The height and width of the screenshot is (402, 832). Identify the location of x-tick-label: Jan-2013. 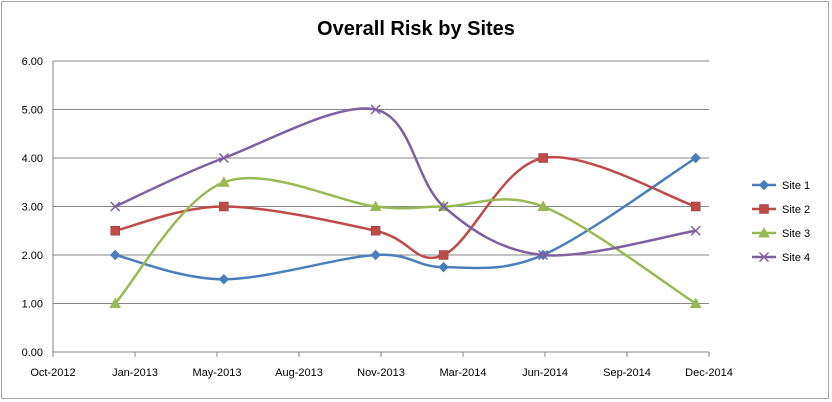
(135, 373).